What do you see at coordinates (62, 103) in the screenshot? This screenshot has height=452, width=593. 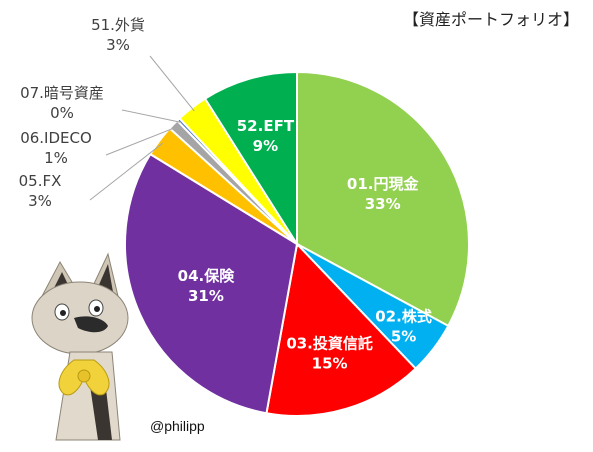 I see `slice-label: 07.暗号資産 0%` at bounding box center [62, 103].